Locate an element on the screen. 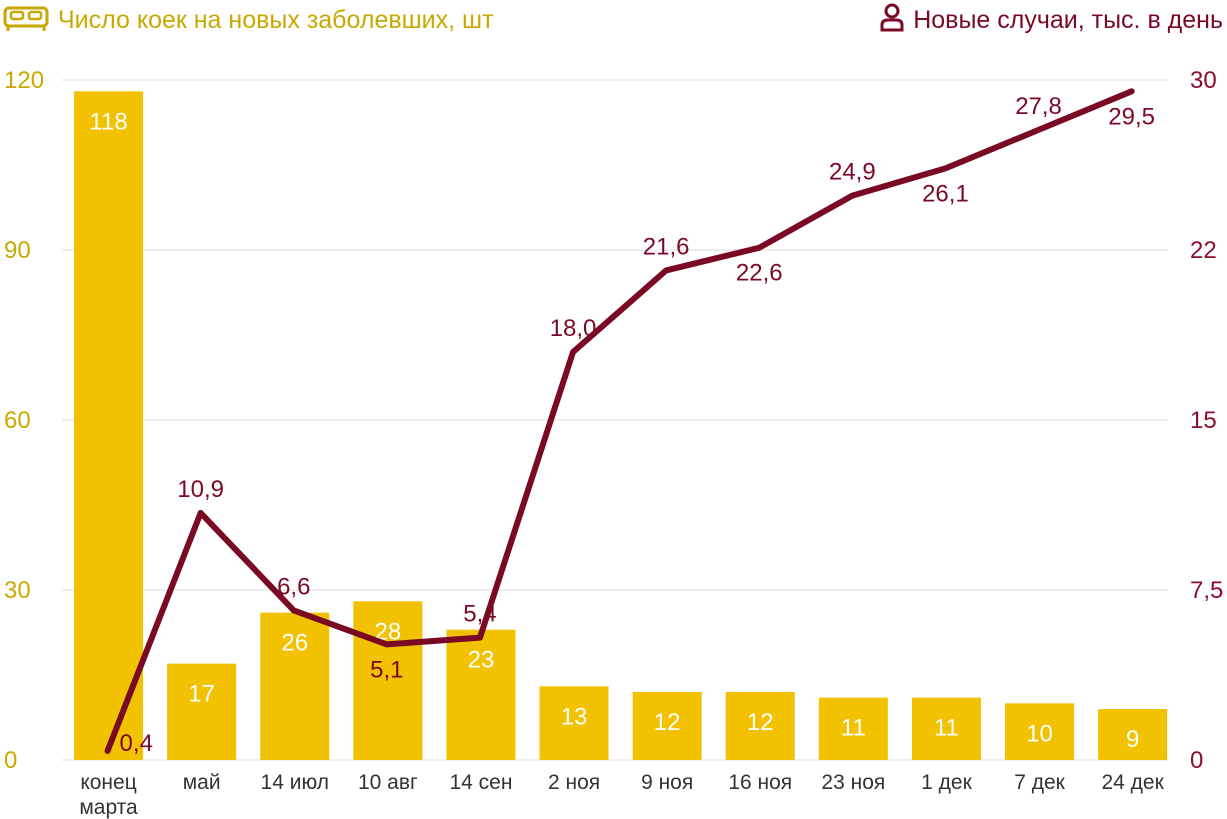 This screenshot has height=819, width=1227. line-value-label: 10,9 is located at coordinates (200, 489).